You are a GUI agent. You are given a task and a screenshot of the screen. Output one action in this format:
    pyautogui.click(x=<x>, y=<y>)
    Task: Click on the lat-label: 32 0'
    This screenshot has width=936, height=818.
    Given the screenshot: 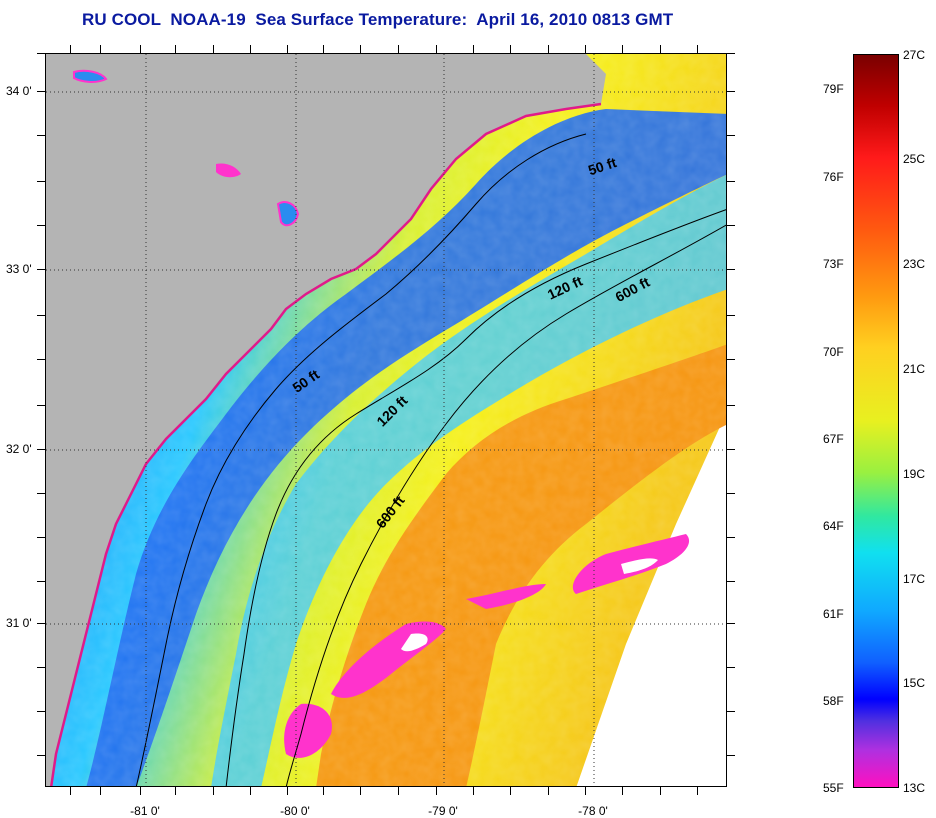 What is the action you would take?
    pyautogui.click(x=19, y=449)
    